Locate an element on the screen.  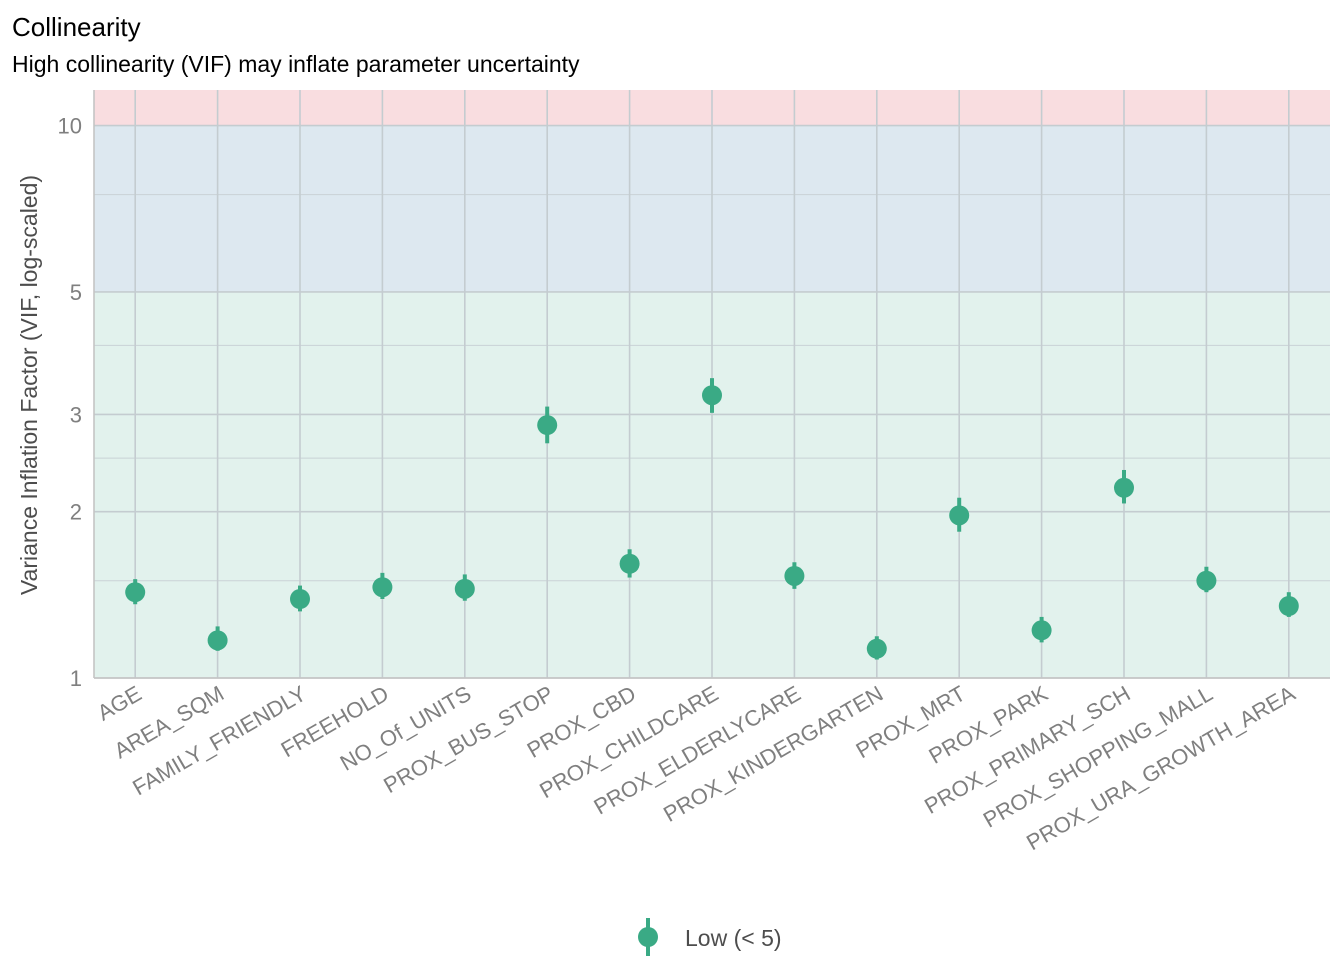
x-tick-label: AGE is located at coordinates (119, 703).